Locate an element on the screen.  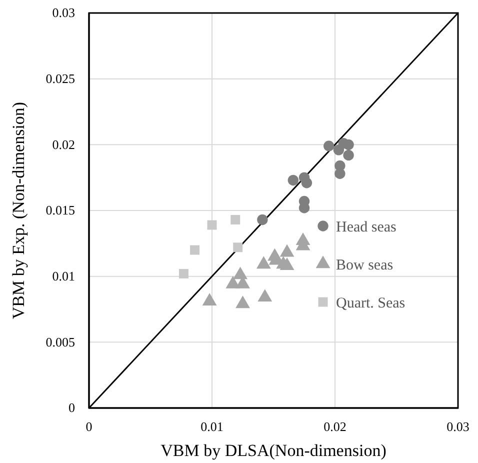
y-tick-label: 0.01 is located at coordinates (63, 276).